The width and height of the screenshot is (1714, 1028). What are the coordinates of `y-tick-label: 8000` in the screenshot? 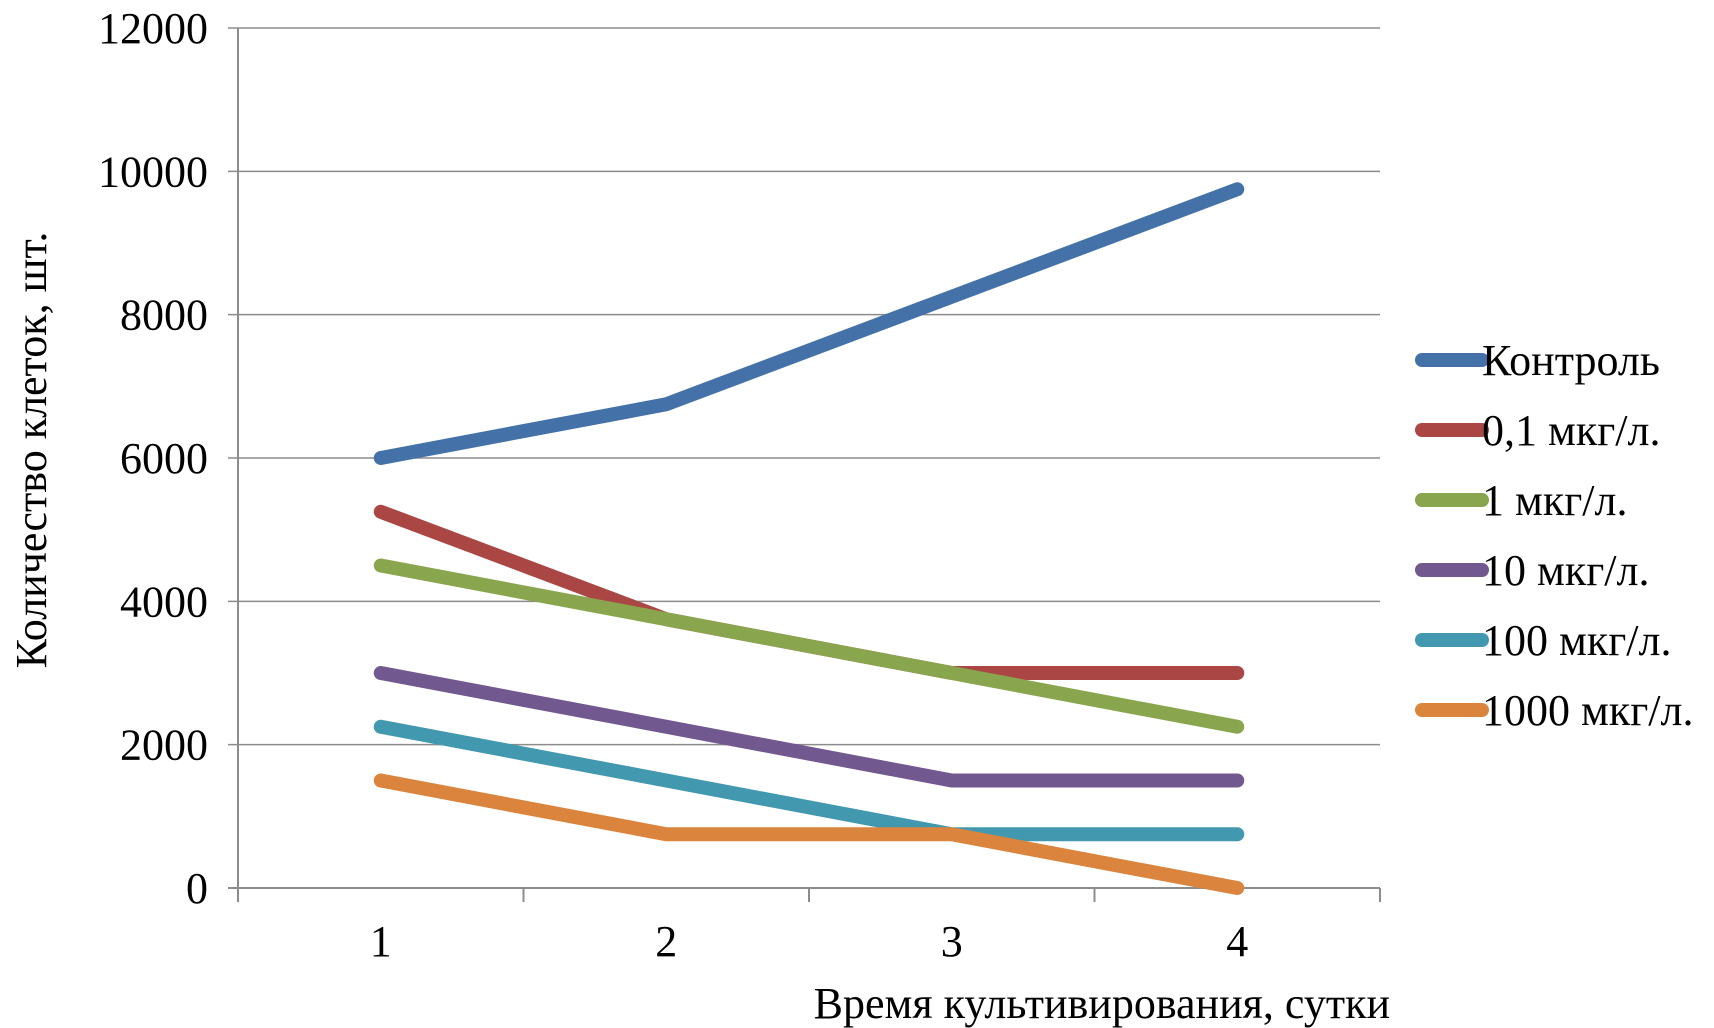 It's located at (164, 315).